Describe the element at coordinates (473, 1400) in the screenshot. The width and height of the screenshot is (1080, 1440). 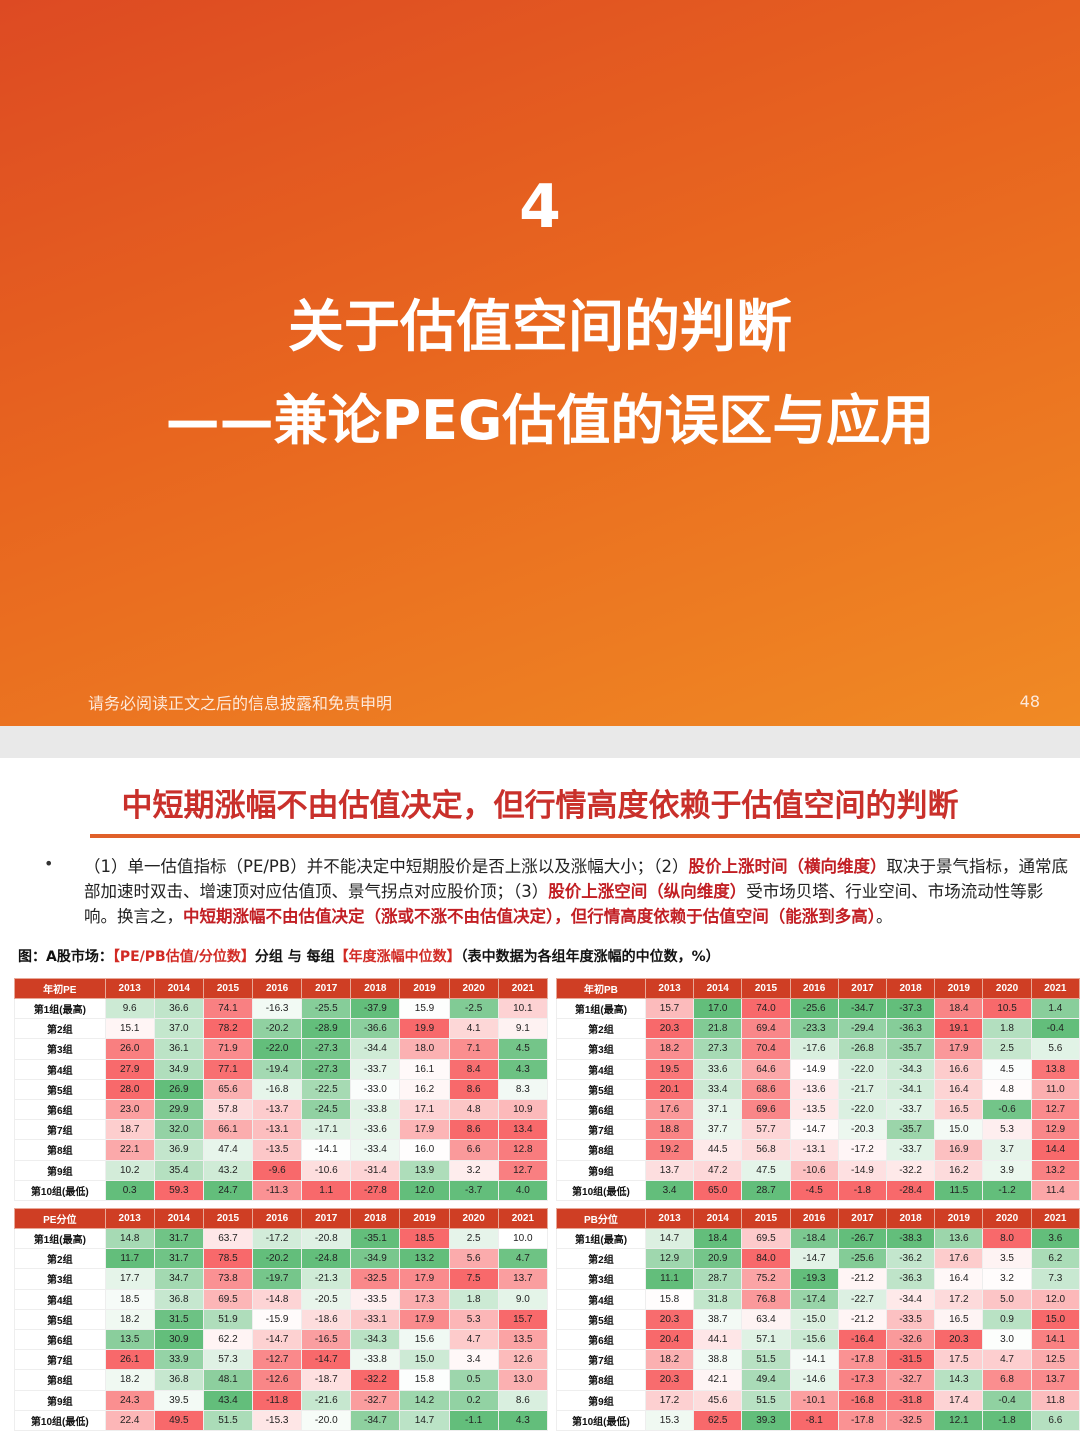
I see `value-cell: 0.2` at that location.